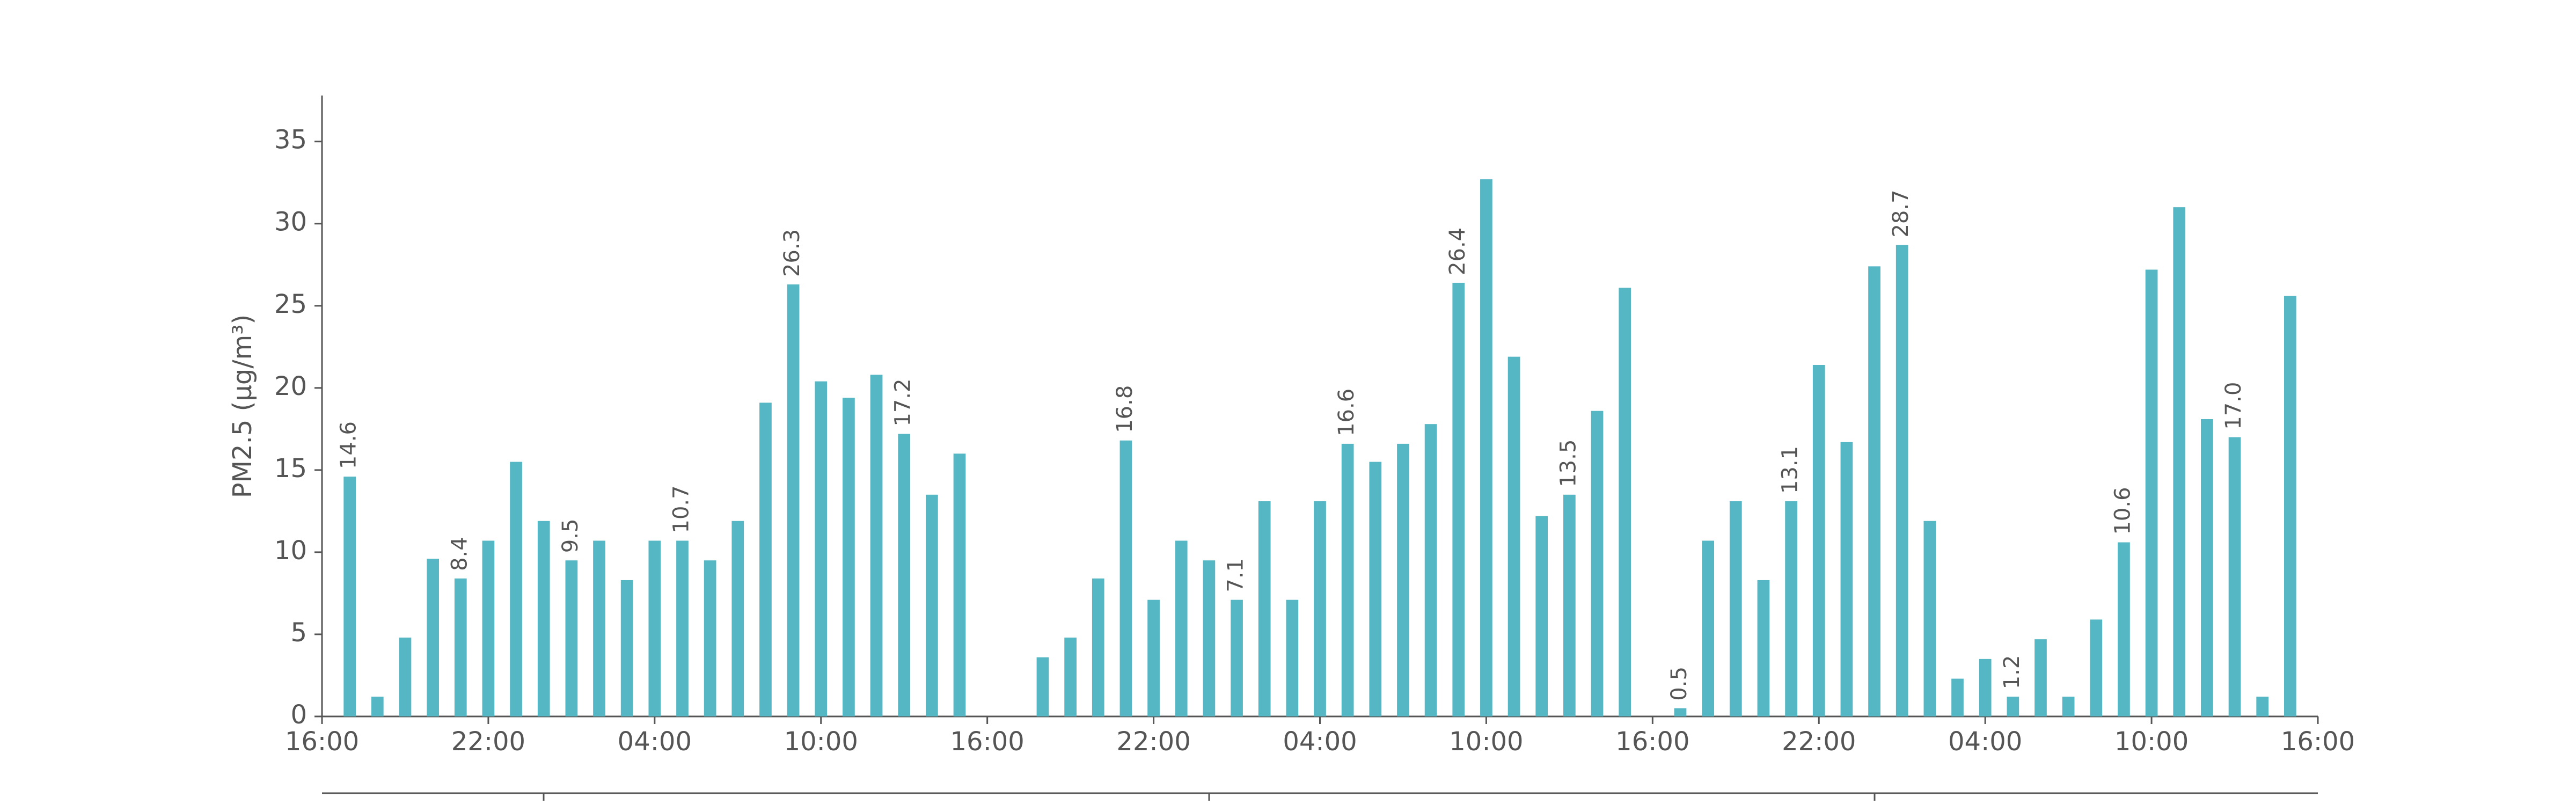 Image resolution: width=2576 pixels, height=805 pixels. I want to click on value-label: 26.4, so click(1457, 251).